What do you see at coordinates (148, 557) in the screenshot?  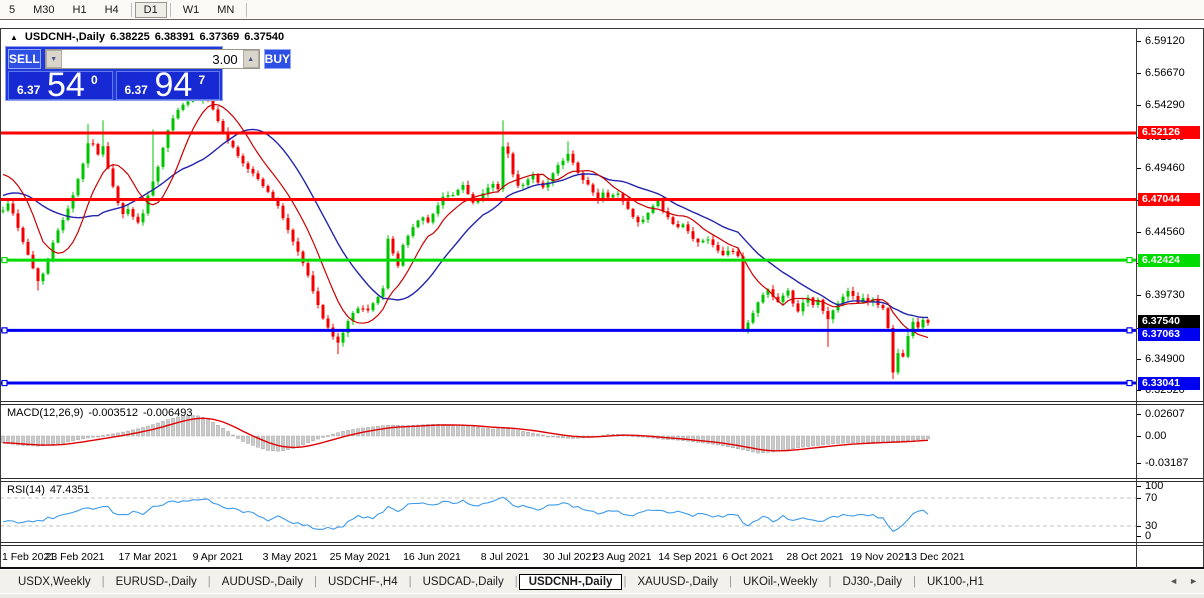 I see `date-axis-label: 17 Mar 2021` at bounding box center [148, 557].